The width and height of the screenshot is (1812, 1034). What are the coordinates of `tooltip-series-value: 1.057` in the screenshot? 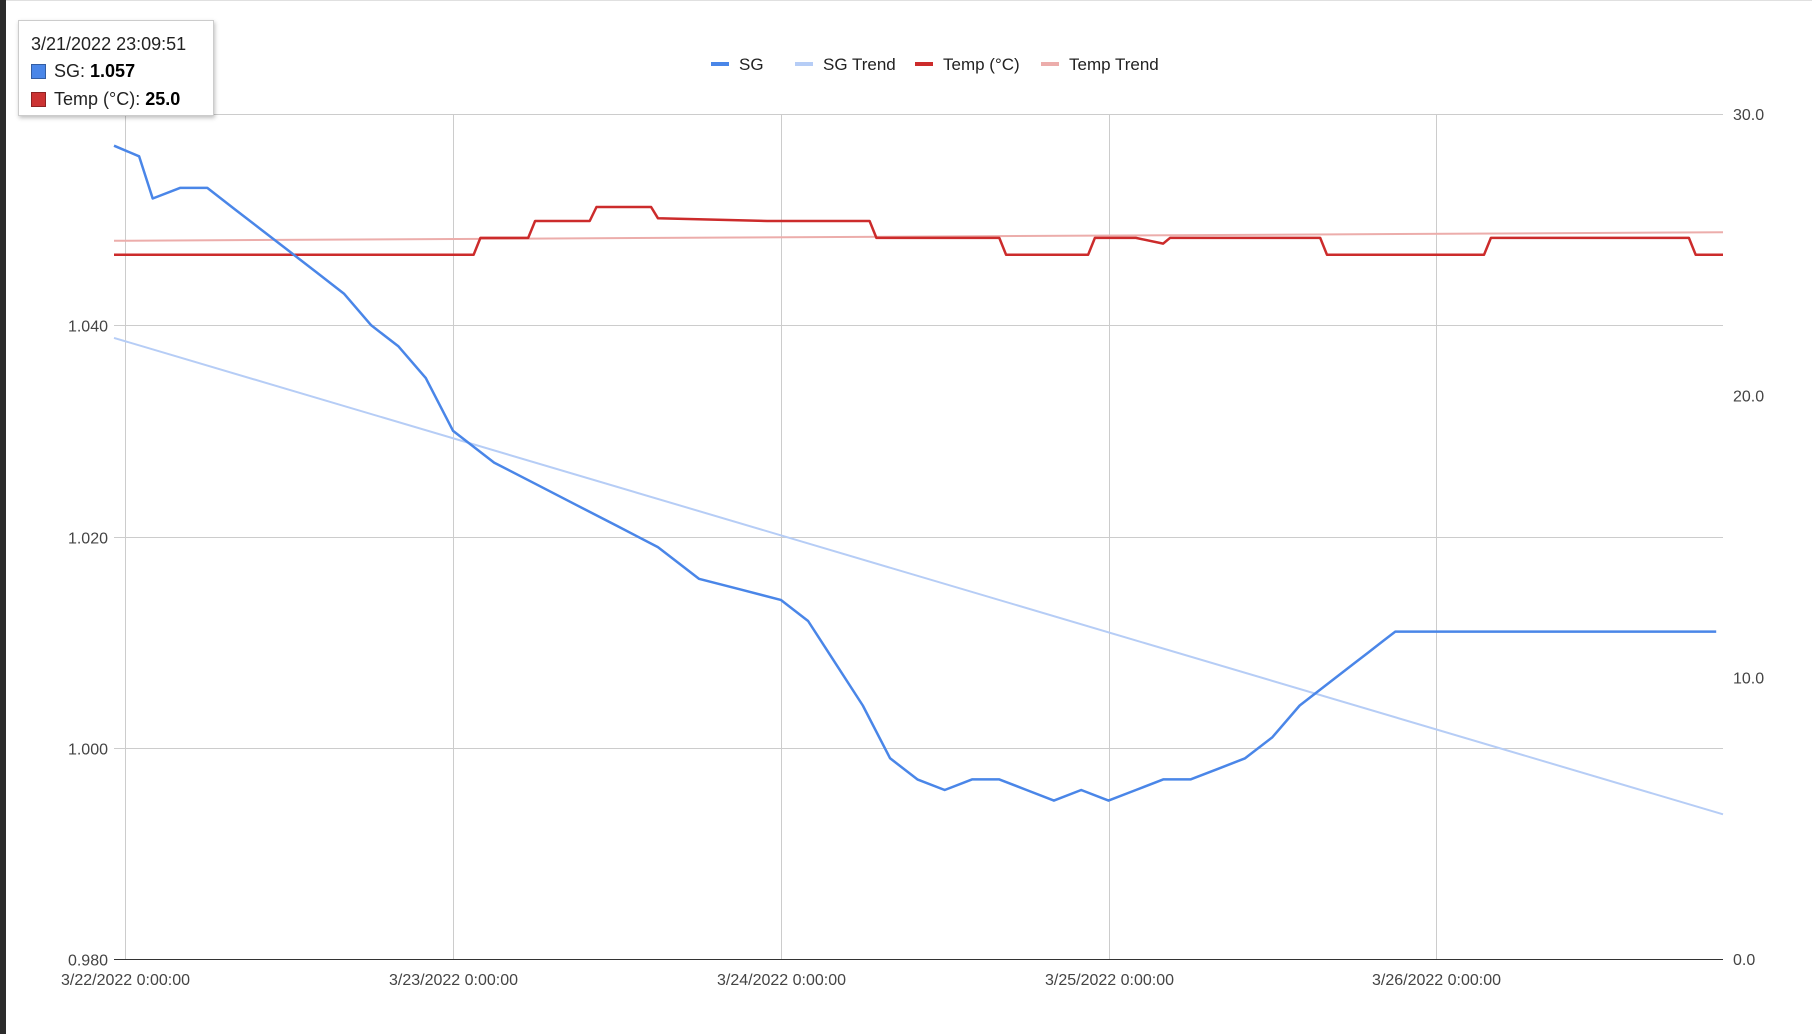 It's located at (113, 70).